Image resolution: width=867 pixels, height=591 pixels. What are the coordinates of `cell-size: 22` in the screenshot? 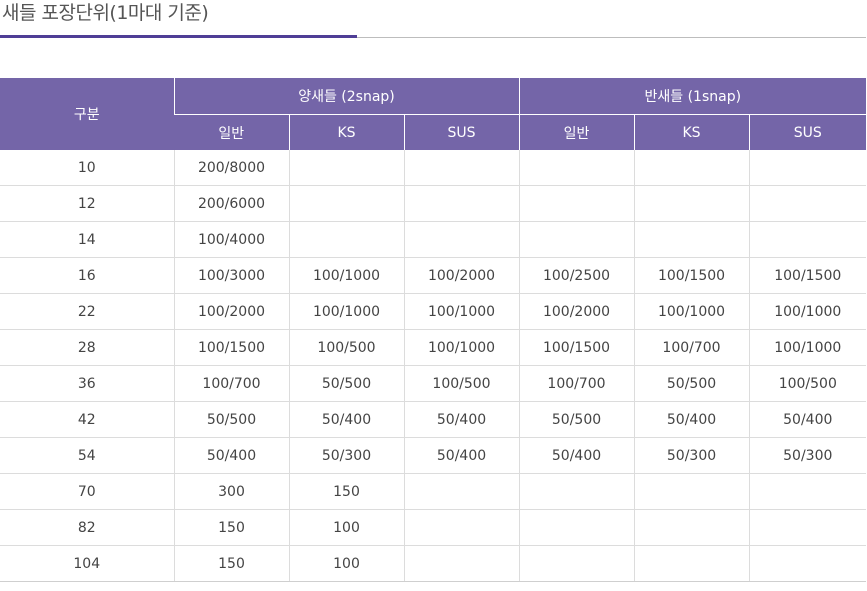 It's located at (87, 311).